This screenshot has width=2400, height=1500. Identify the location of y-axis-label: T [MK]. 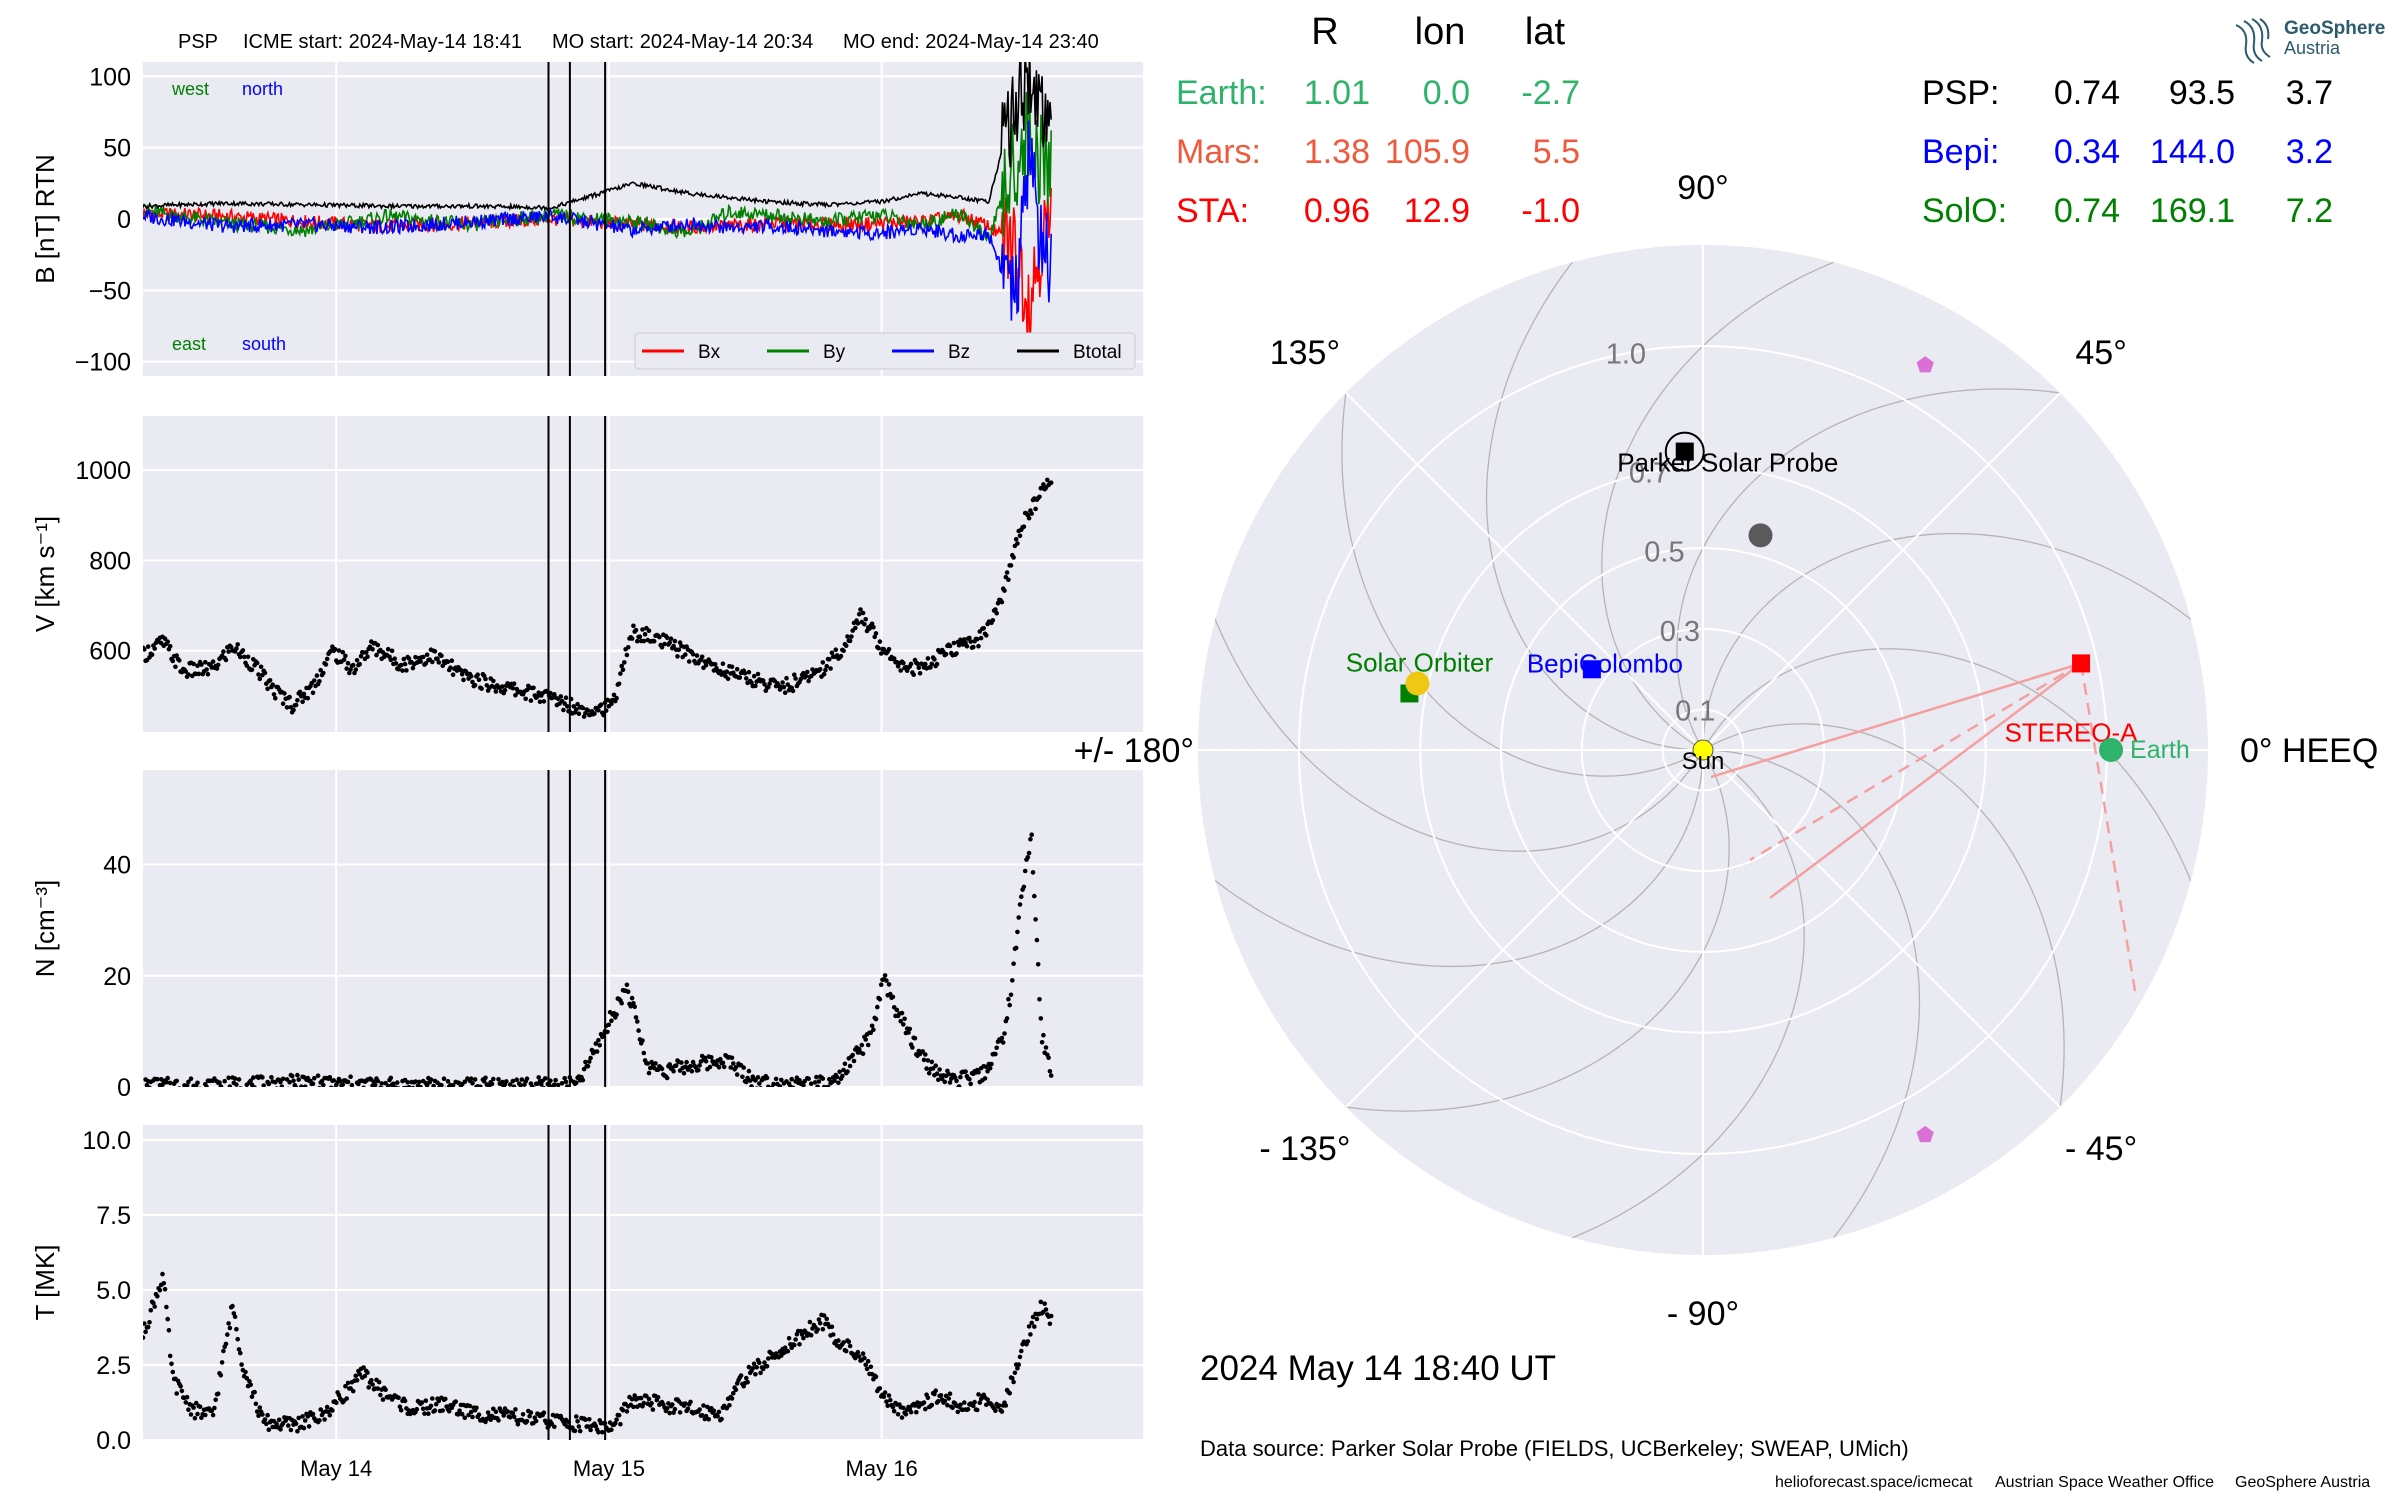
(45, 1282).